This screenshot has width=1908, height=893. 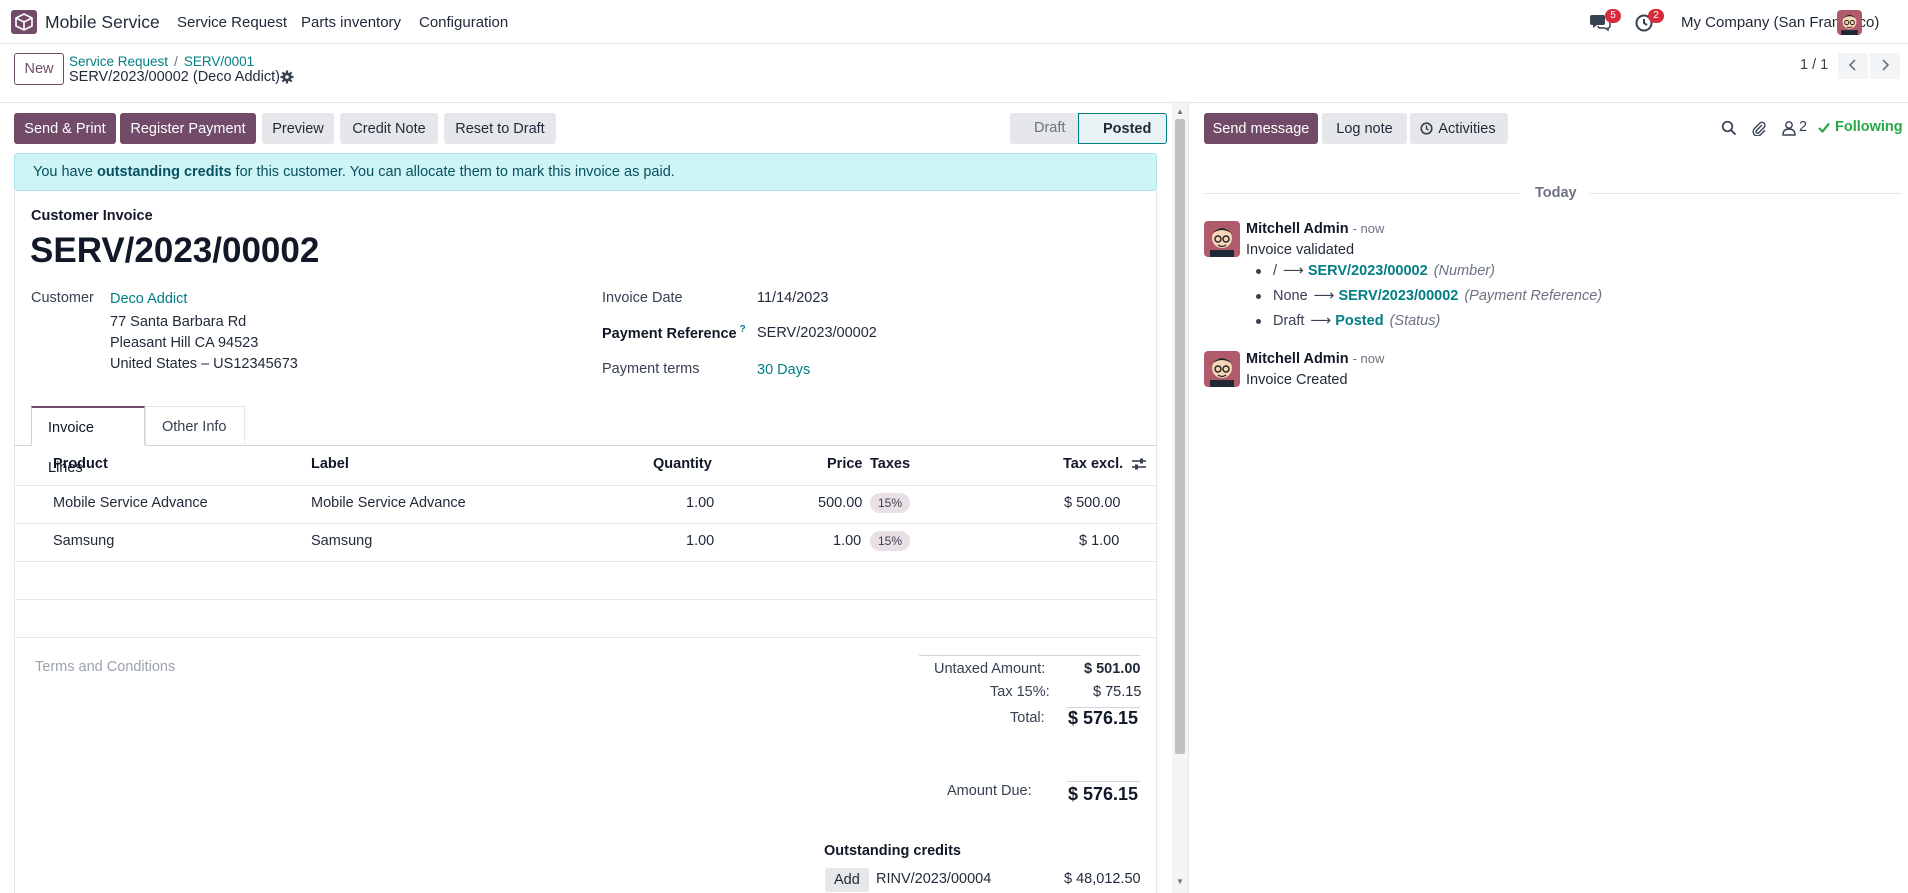 What do you see at coordinates (847, 880) in the screenshot?
I see `add-credit-button: Add` at bounding box center [847, 880].